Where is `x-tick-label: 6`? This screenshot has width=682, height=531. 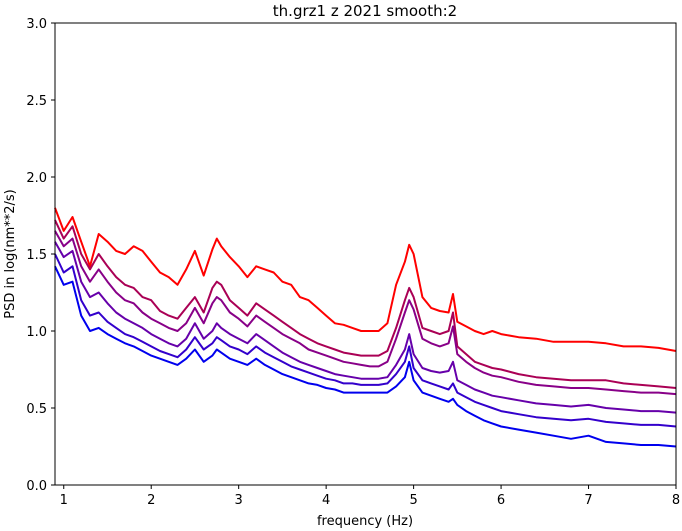 x-tick-label: 6 is located at coordinates (501, 500).